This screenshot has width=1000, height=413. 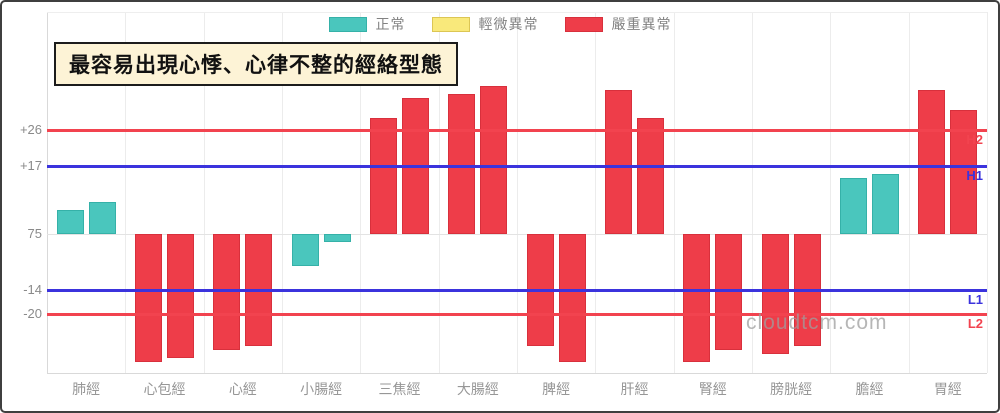 What do you see at coordinates (305, 250) in the screenshot?
I see `bar-小腸經-1` at bounding box center [305, 250].